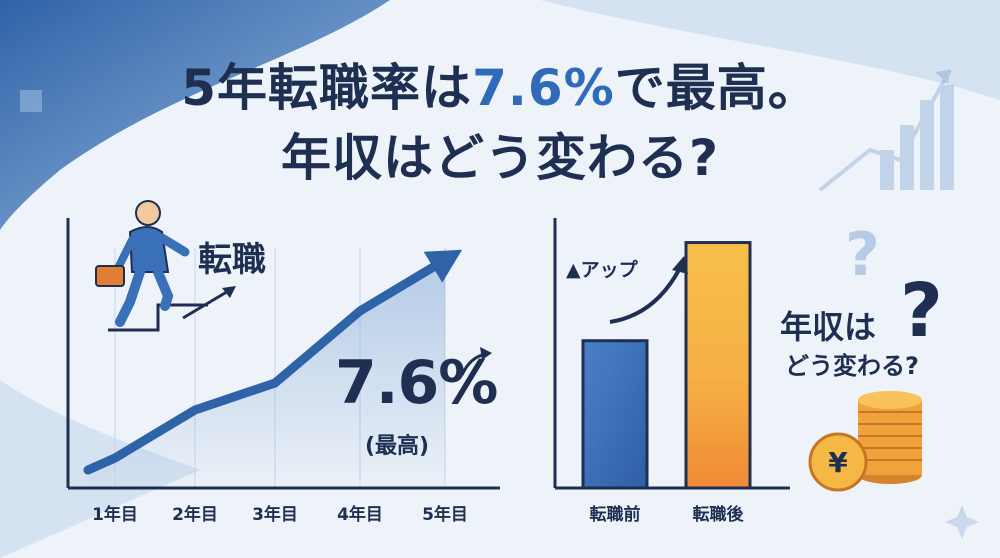  Describe the element at coordinates (645, 295) in the screenshot. I see `up-arrow-icon` at that location.